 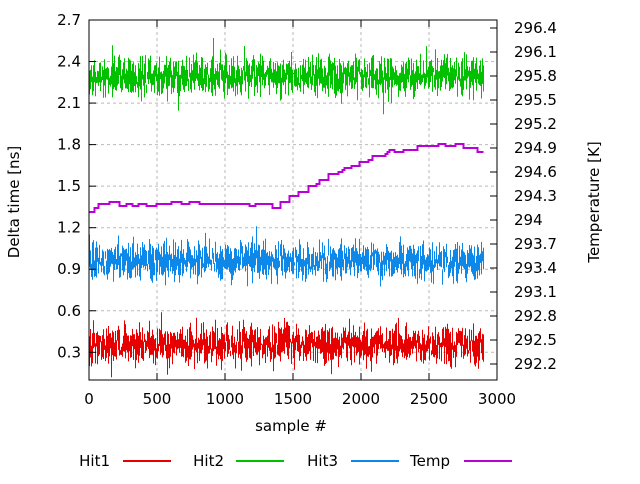 What do you see at coordinates (535, 28) in the screenshot?
I see `y2-tick-label: 296.4` at bounding box center [535, 28].